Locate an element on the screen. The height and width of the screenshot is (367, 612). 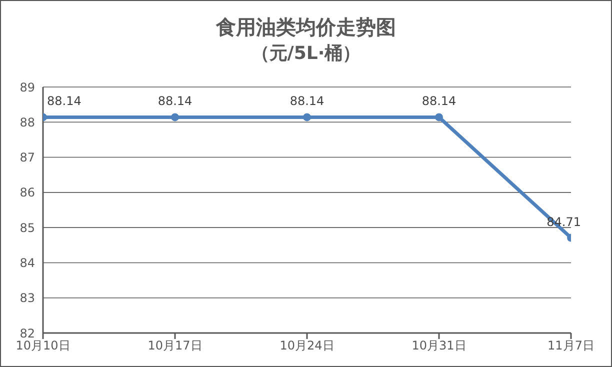
chart-title: 食用油类均价走势图 is located at coordinates (305, 27).